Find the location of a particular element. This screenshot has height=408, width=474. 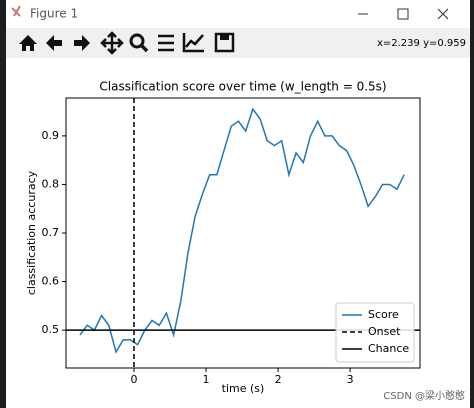

close-button is located at coordinates (443, 14).